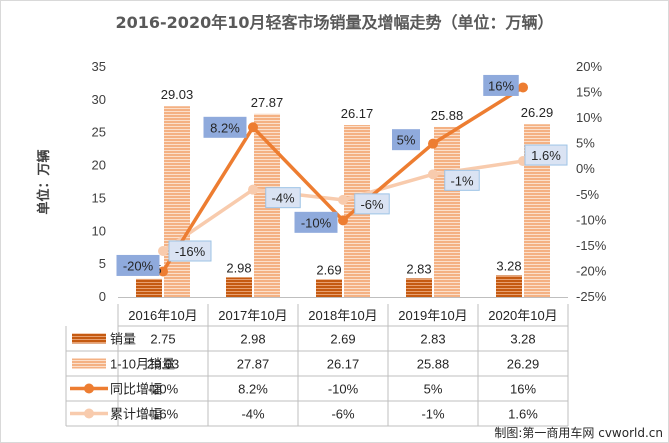 This screenshot has height=443, width=669. What do you see at coordinates (343, 364) in the screenshot?
I see `table-cell: 26.17` at bounding box center [343, 364].